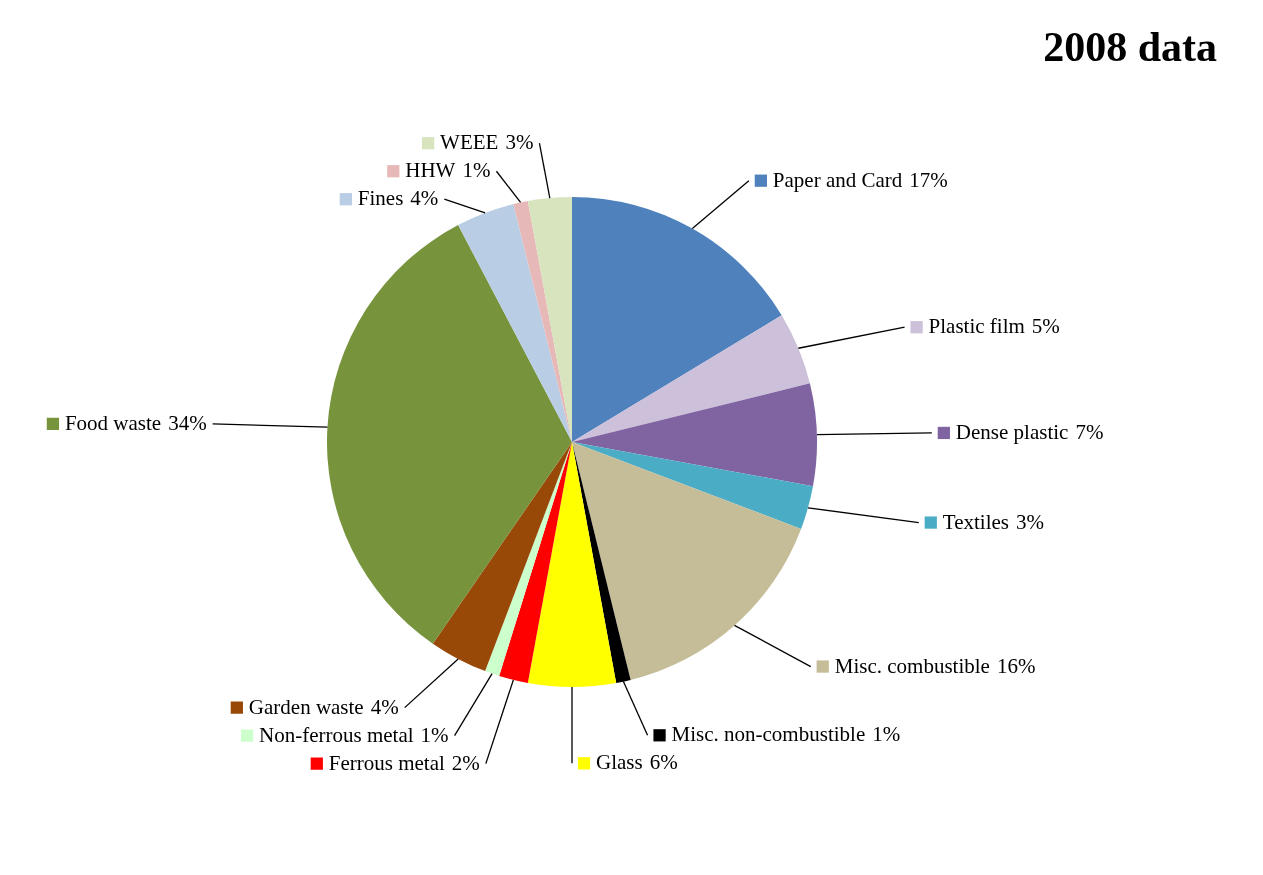  I want to click on legend-label: Paper and Card, so click(837, 179).